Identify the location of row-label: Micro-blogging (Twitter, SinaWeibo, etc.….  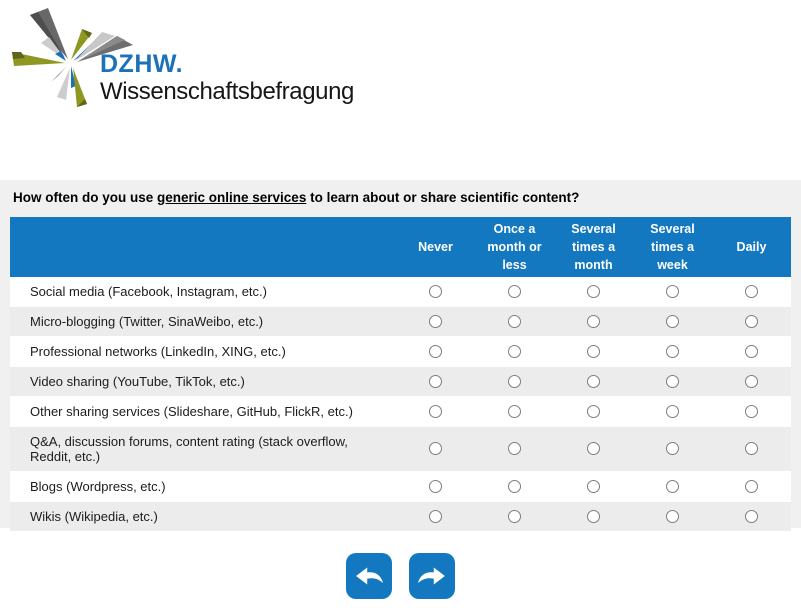
(147, 321).